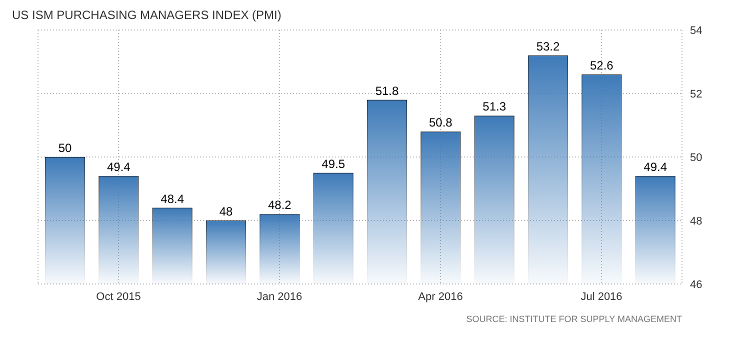 The width and height of the screenshot is (730, 340). Describe the element at coordinates (226, 211) in the screenshot. I see `data-label: 48` at that location.